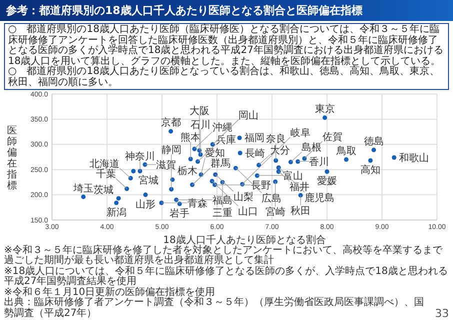 The image size is (453, 320). I want to click on annotation: 北海道, so click(105, 164).